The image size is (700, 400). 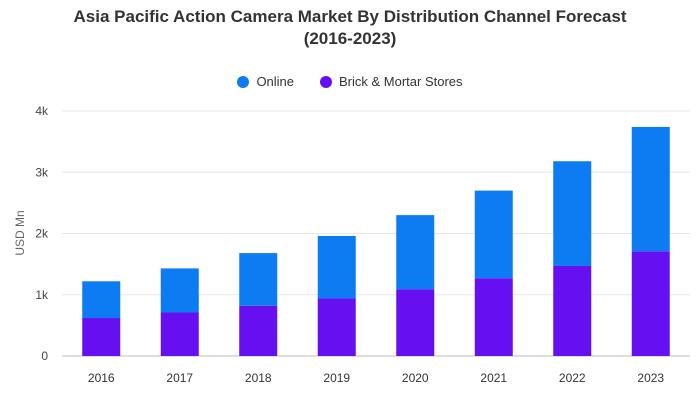 What do you see at coordinates (20, 232) in the screenshot?
I see `y-axis-label: USD Mn` at bounding box center [20, 232].